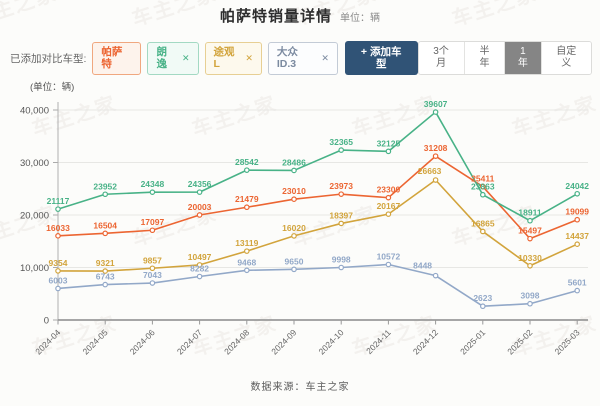 This screenshot has width=600, height=406. I want to click on chip-label: 途观L, so click(224, 58).